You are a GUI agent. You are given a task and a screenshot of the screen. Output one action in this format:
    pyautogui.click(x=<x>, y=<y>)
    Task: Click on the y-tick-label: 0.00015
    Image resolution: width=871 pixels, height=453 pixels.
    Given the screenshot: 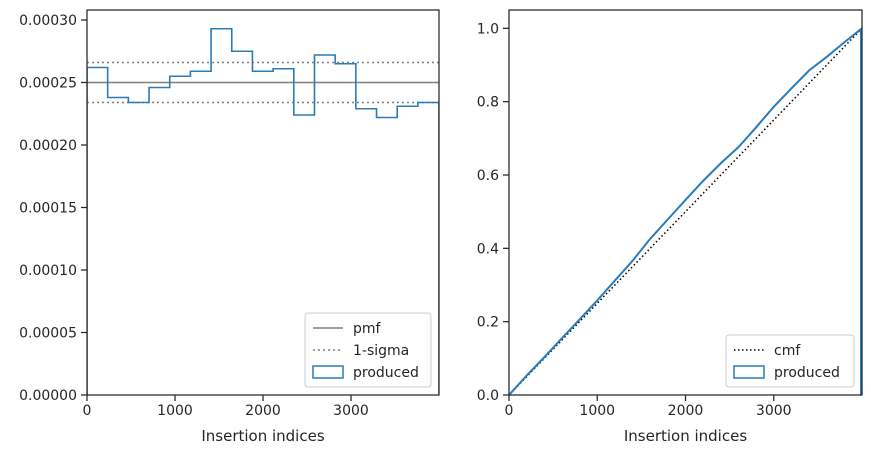 What is the action you would take?
    pyautogui.click(x=48, y=209)
    